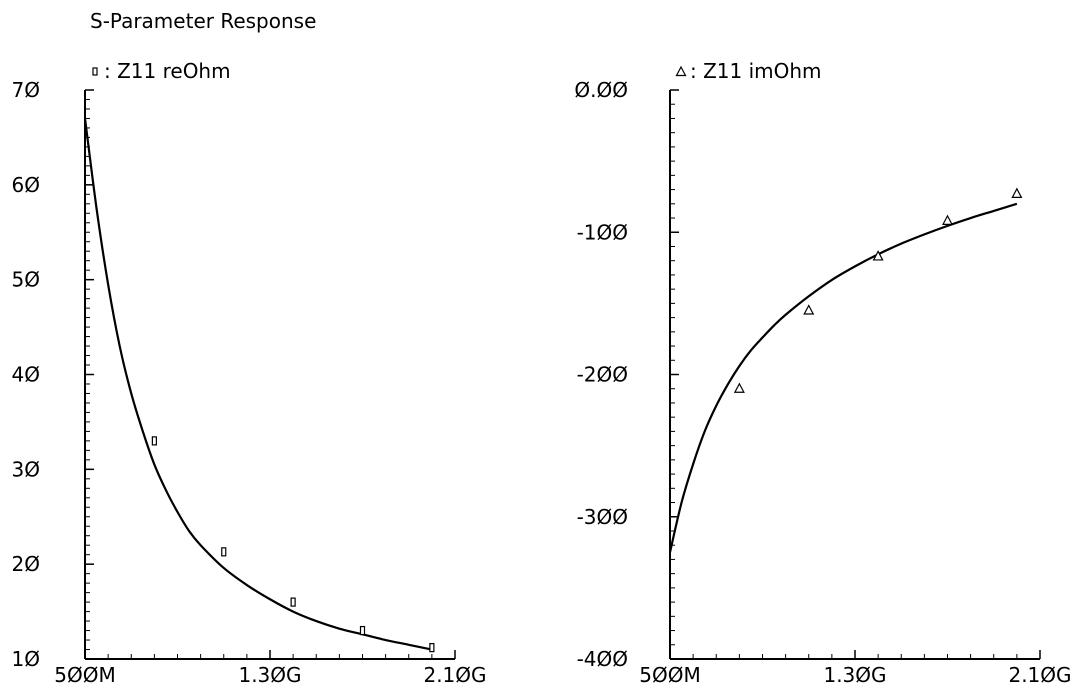 This screenshot has height=691, width=1088. Describe the element at coordinates (26, 185) in the screenshot. I see `y-tick-label: 6Ø` at that location.